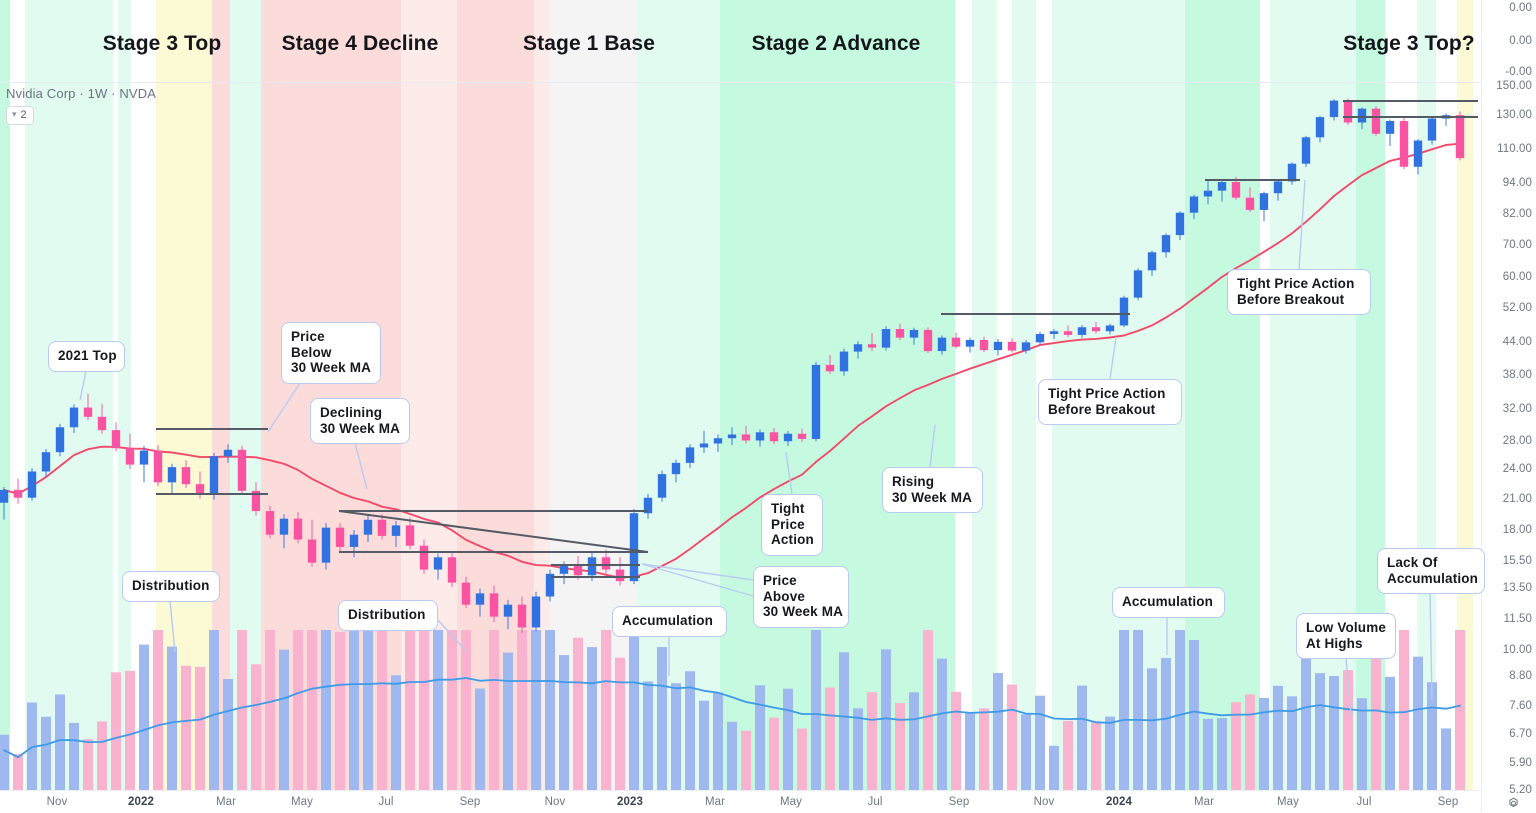 Image resolution: width=1536 pixels, height=813 pixels. I want to click on annotation-callout: Low Volume At Highs, so click(1346, 636).